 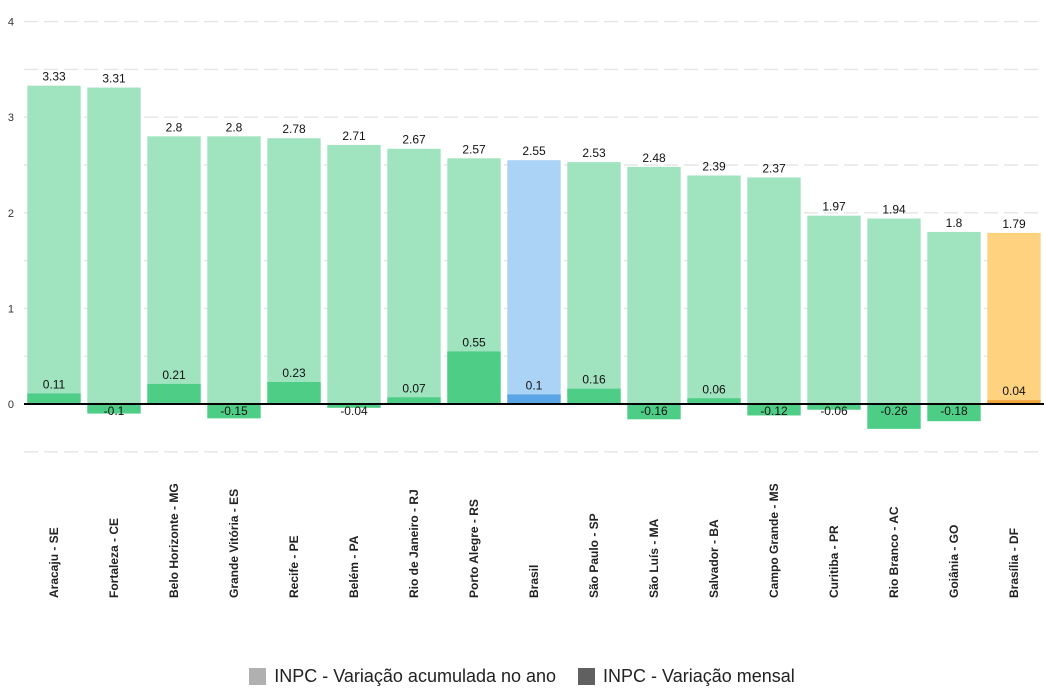 I want to click on legend-label-monthly: INPC - Variação mensal, so click(x=699, y=675).